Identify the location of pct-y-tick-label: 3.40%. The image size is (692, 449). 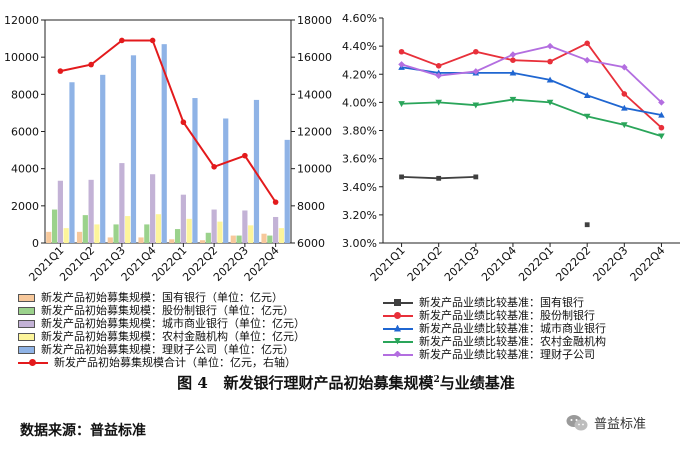
(359, 187).